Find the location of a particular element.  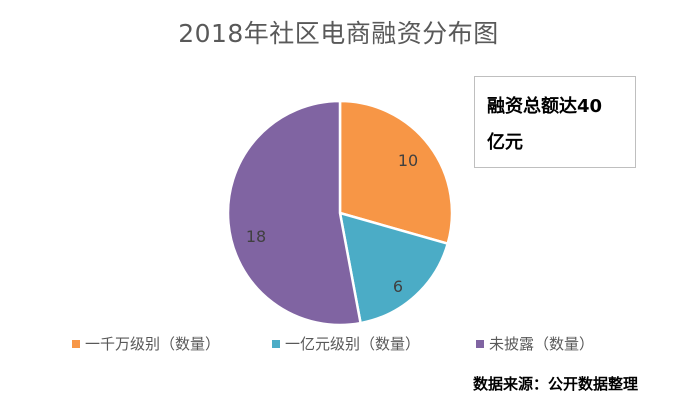

slice-100m is located at coordinates (394, 268).